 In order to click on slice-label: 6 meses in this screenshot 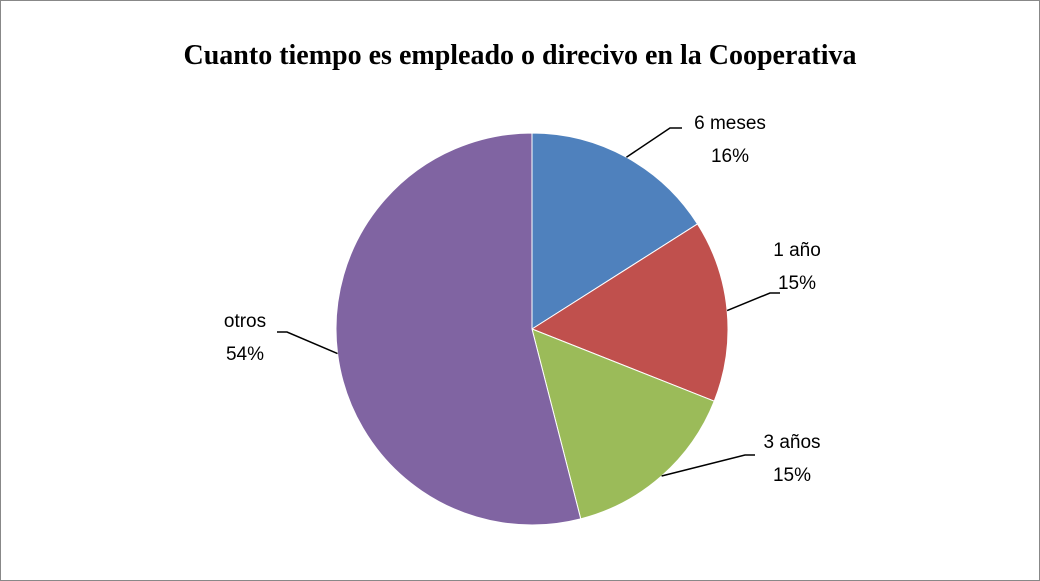, I will do `click(730, 123)`.